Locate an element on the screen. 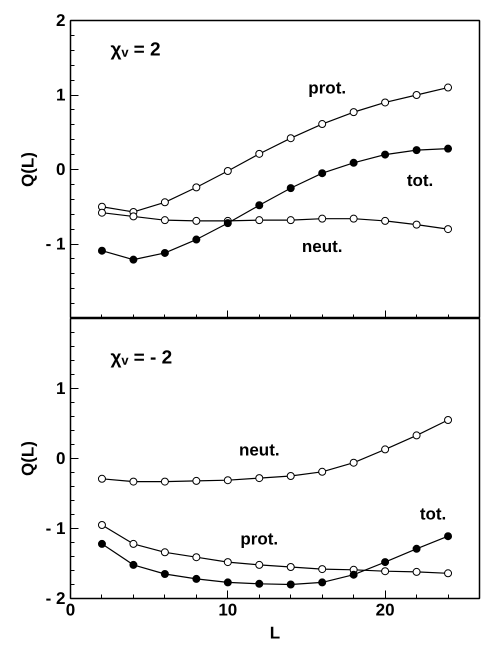  x-tick-label: 20 is located at coordinates (385, 610).